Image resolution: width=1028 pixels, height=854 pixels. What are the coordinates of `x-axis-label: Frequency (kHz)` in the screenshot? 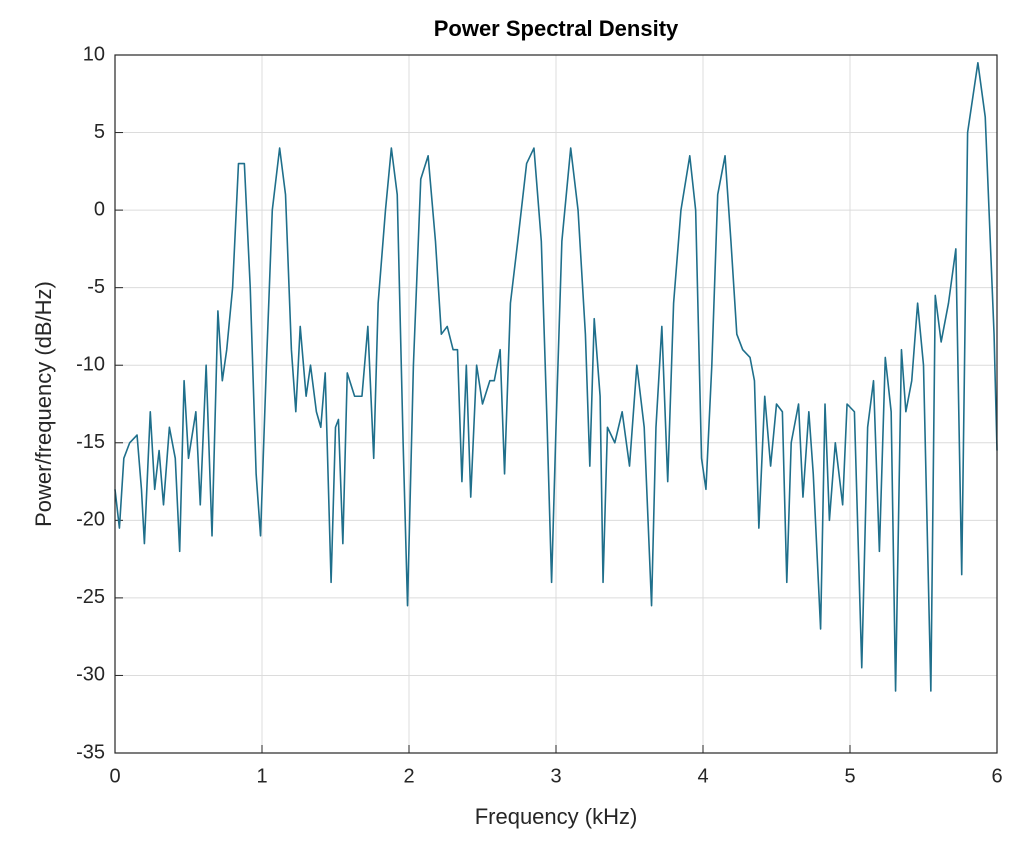 It's located at (556, 816).